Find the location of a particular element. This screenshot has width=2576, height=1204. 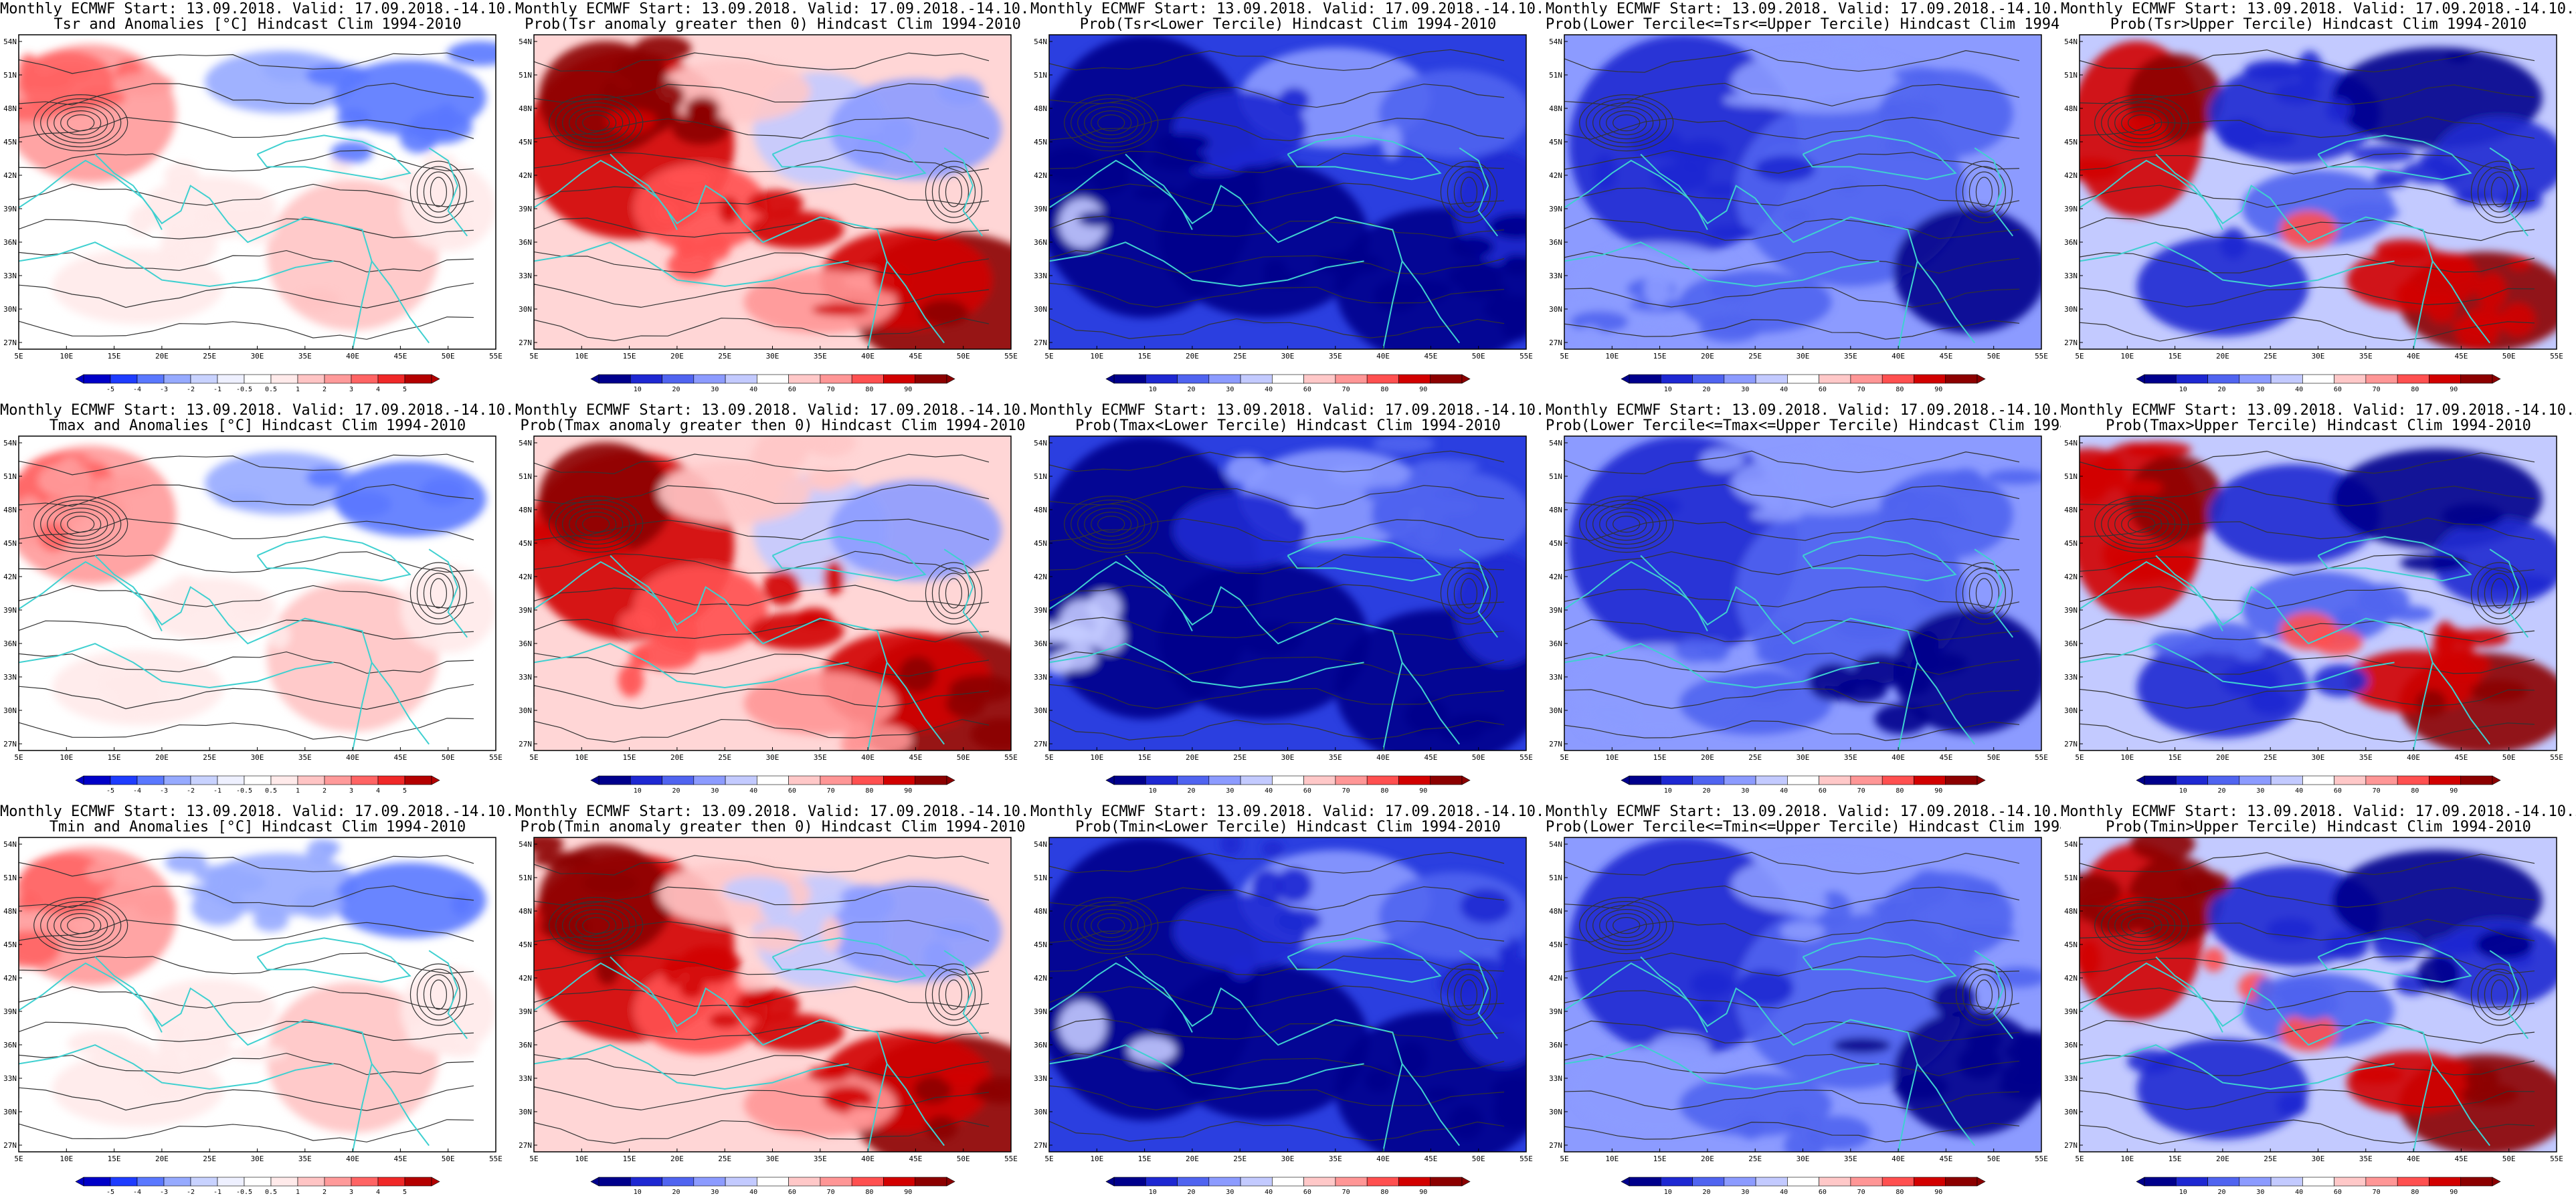

lat-tick-label: 54N is located at coordinates (525, 443).